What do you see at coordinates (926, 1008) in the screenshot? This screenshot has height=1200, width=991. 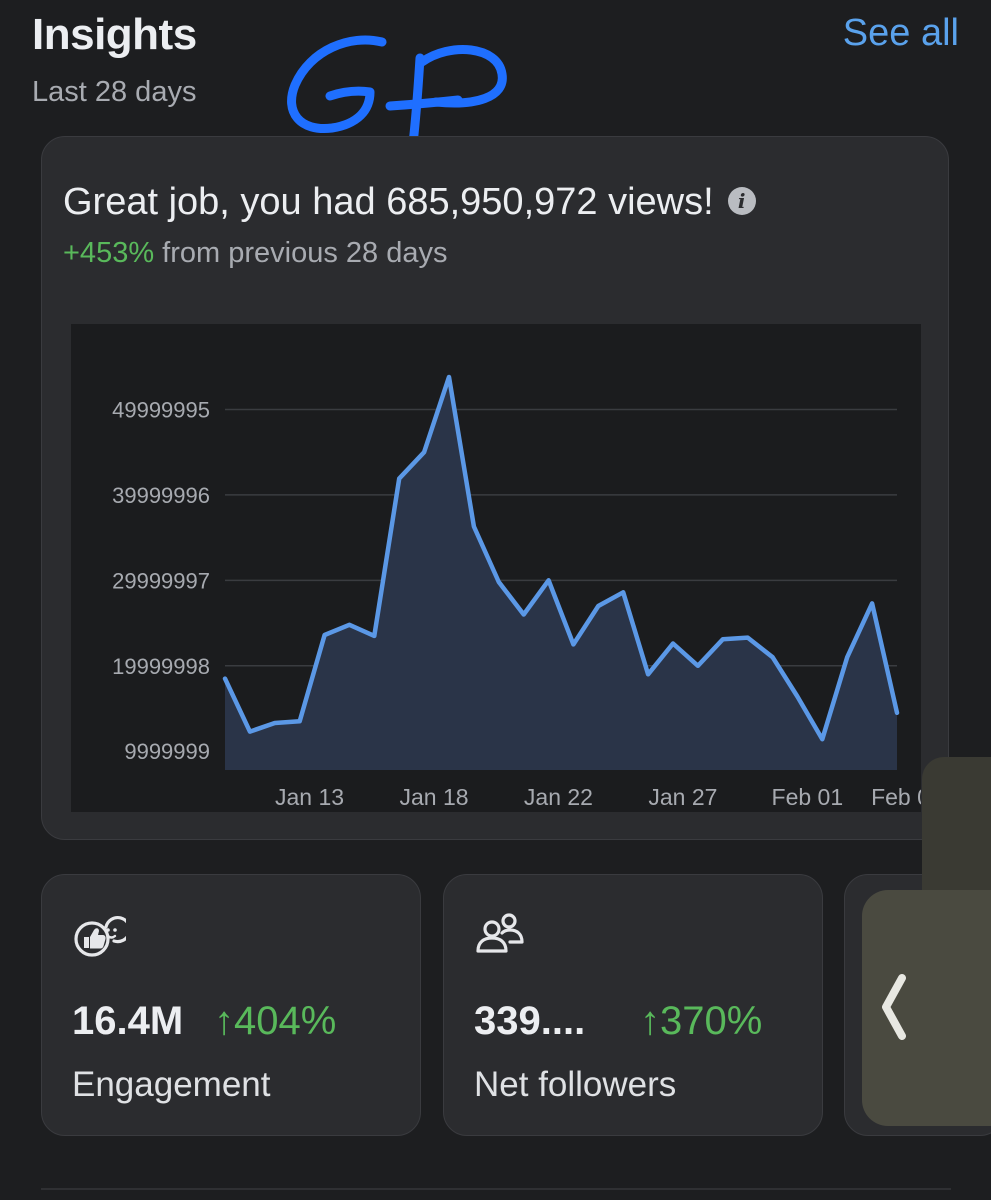 I see `collapse-handle-button` at bounding box center [926, 1008].